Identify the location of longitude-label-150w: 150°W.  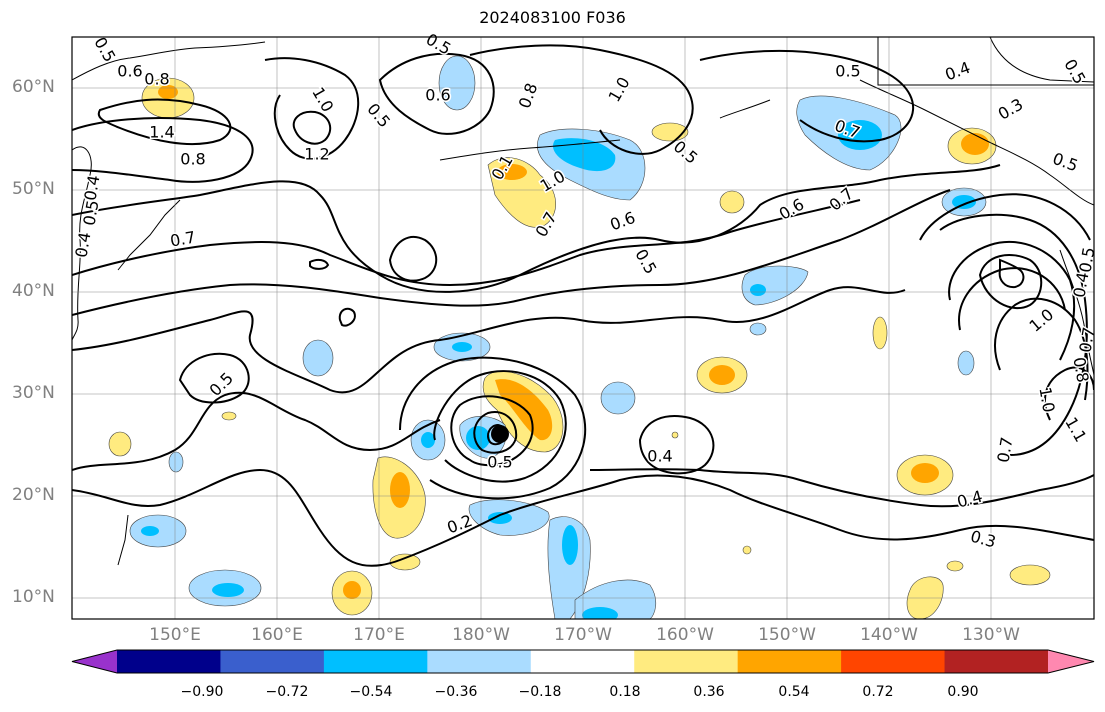
(787, 635).